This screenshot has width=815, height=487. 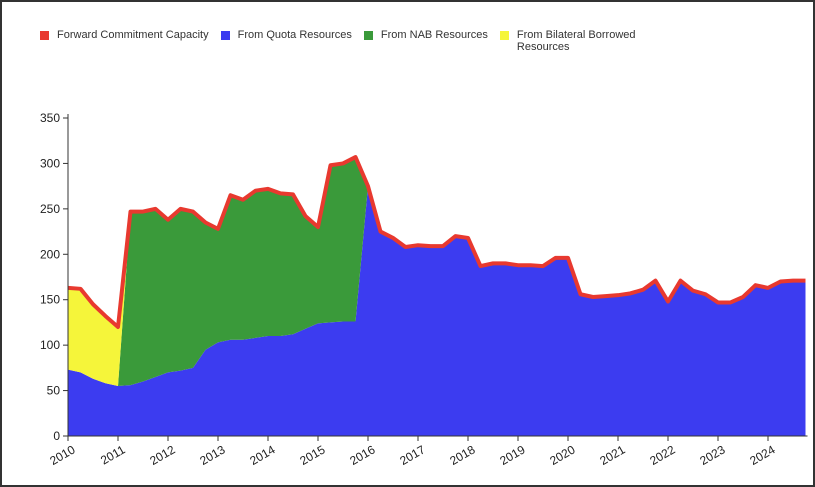 What do you see at coordinates (50, 300) in the screenshot?
I see `y-tick-label: 150` at bounding box center [50, 300].